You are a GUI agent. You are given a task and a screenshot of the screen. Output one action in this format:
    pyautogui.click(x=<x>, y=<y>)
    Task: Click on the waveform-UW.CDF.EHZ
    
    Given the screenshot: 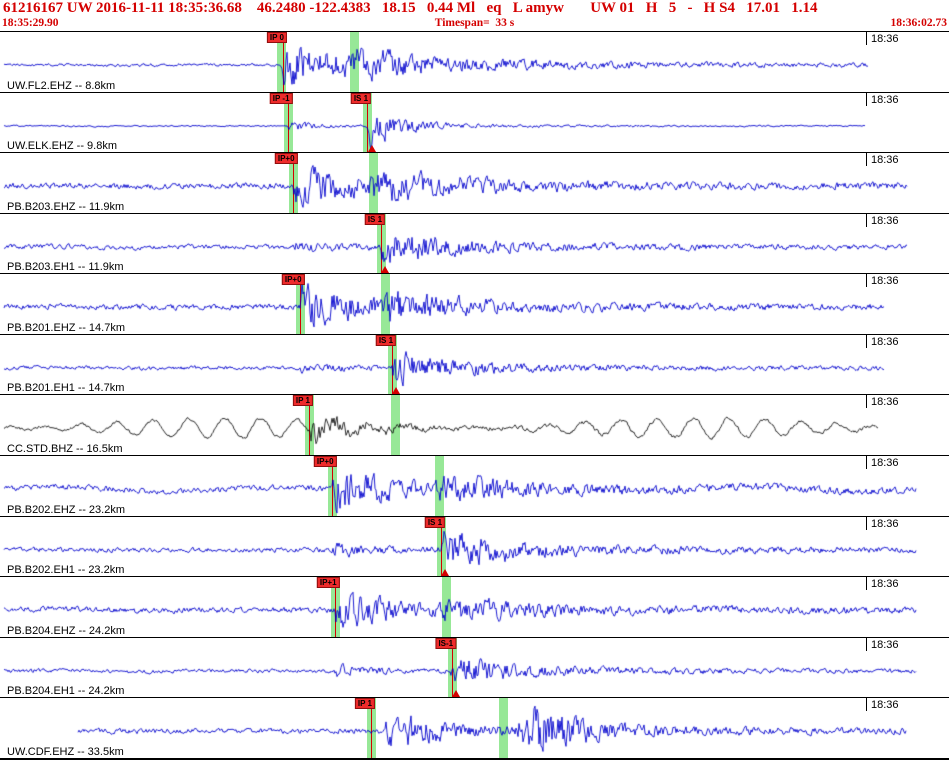 What is the action you would take?
    pyautogui.click(x=474, y=728)
    